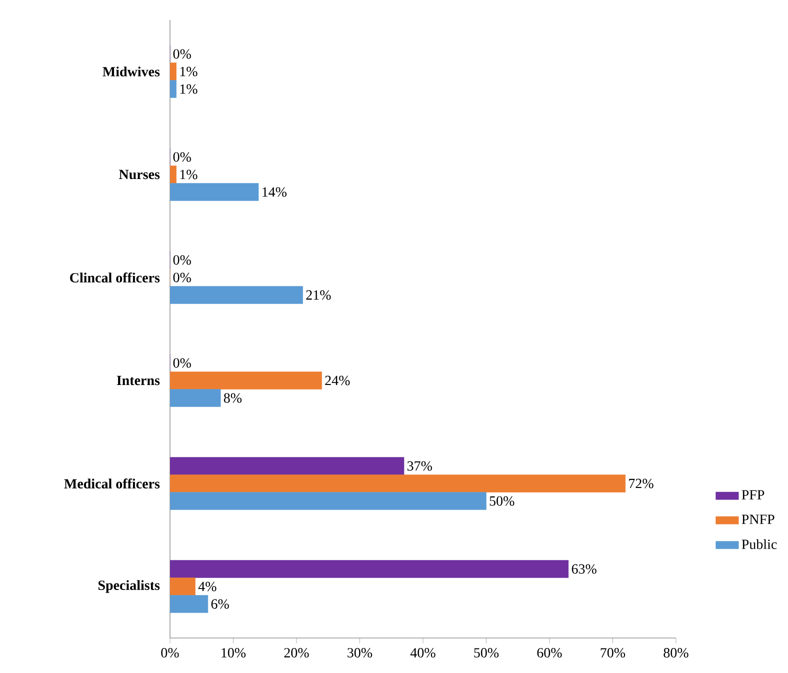 The image size is (788, 673). I want to click on data-label: 50%, so click(502, 501).